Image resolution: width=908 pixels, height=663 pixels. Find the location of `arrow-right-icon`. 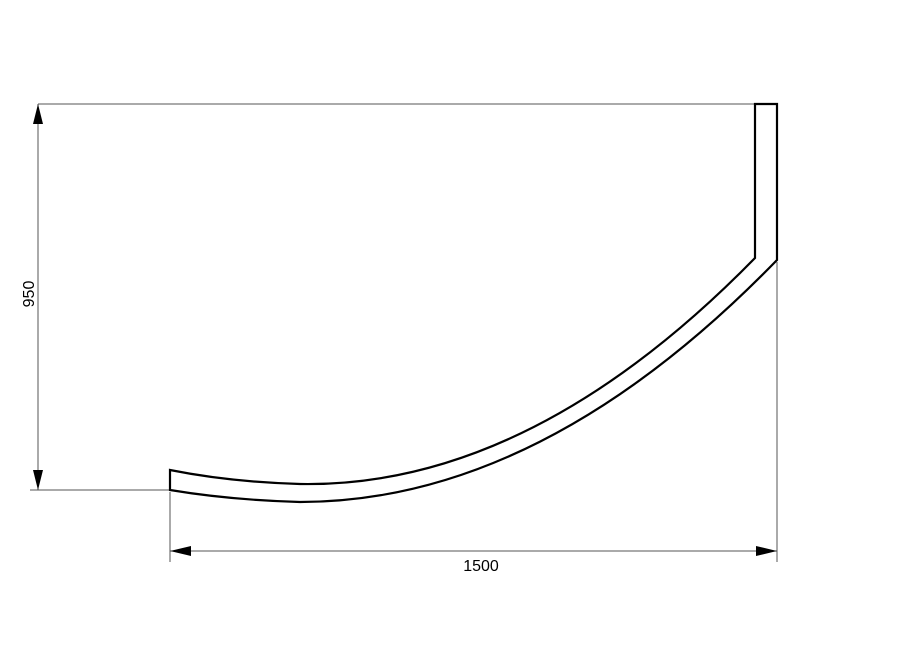

arrow-right-icon is located at coordinates (766, 551).